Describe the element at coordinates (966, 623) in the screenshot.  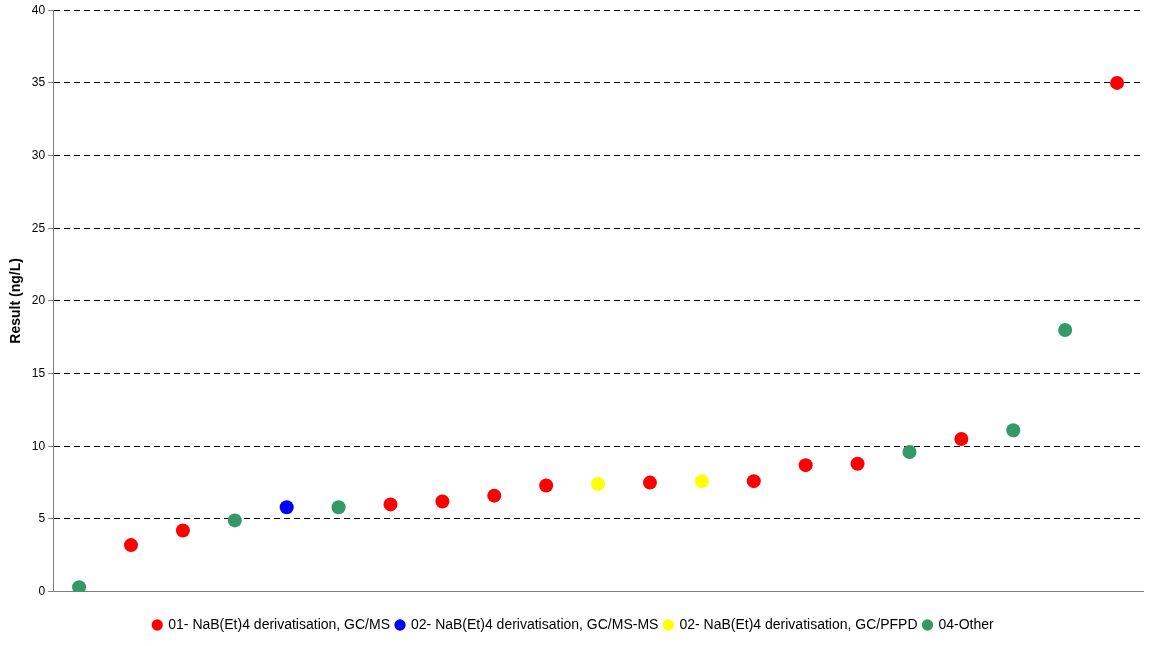
I see `legend-label: 04-Other` at that location.